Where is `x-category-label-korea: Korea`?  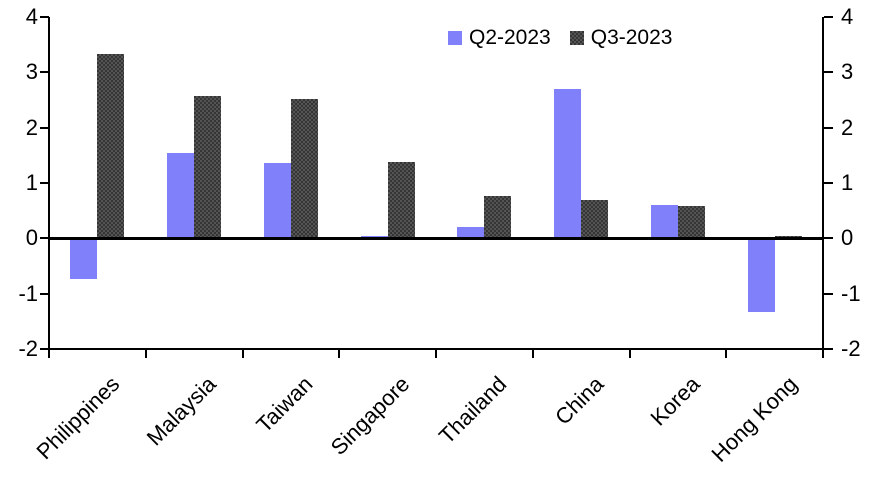 x-category-label-korea: Korea is located at coordinates (675, 401).